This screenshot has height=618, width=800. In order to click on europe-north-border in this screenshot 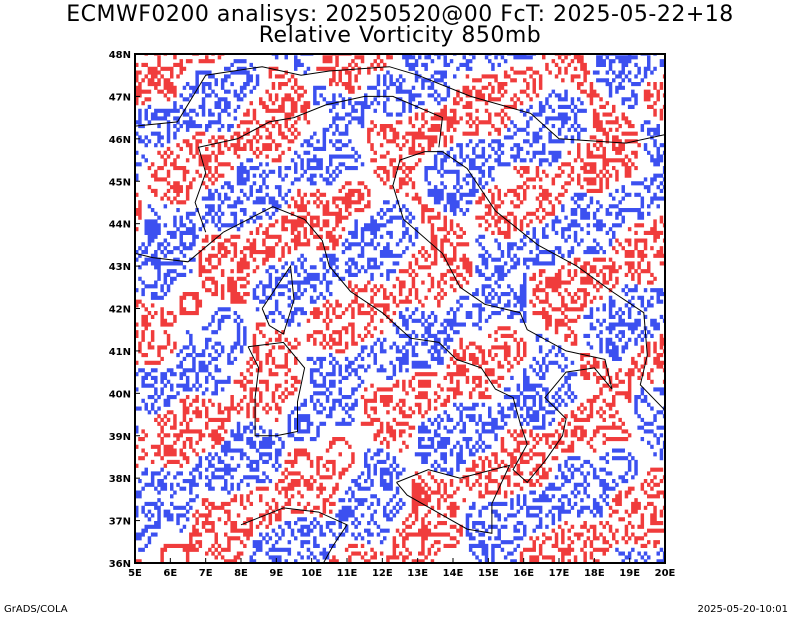, I will do `click(400, 105)`.